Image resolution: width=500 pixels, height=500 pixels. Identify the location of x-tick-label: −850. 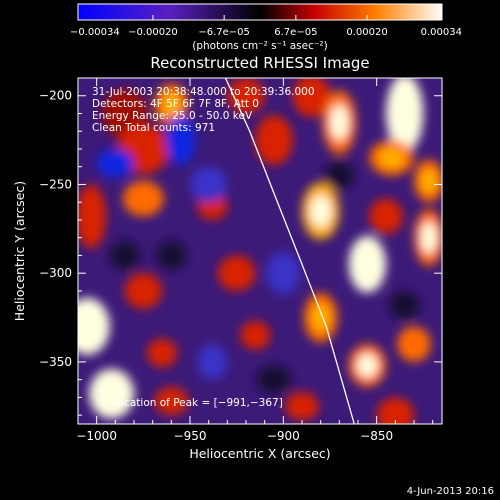
(376, 436).